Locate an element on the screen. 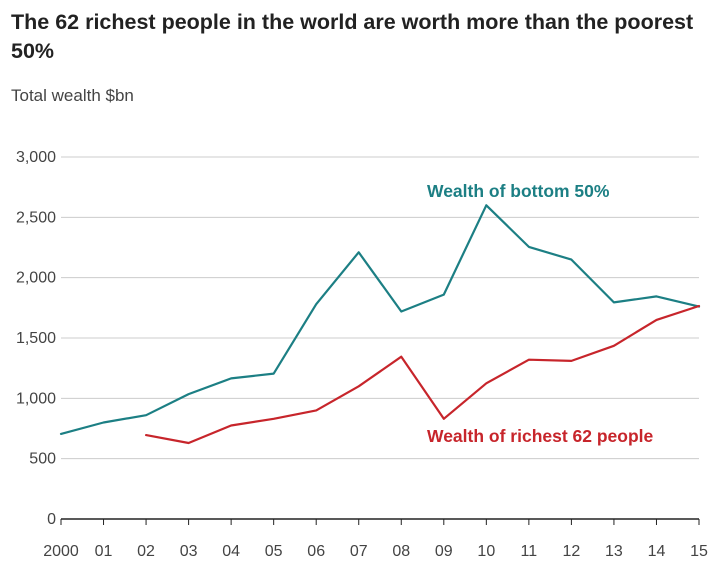 Image resolution: width=725 pixels, height=574 pixels. y-tick-label: 1,500 is located at coordinates (36, 338).